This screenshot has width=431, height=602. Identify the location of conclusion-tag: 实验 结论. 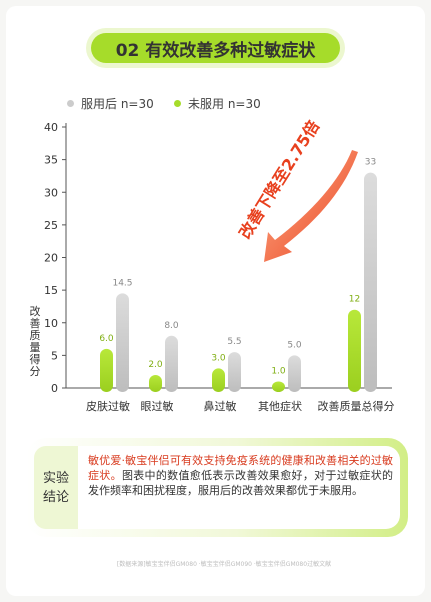
(56, 487).